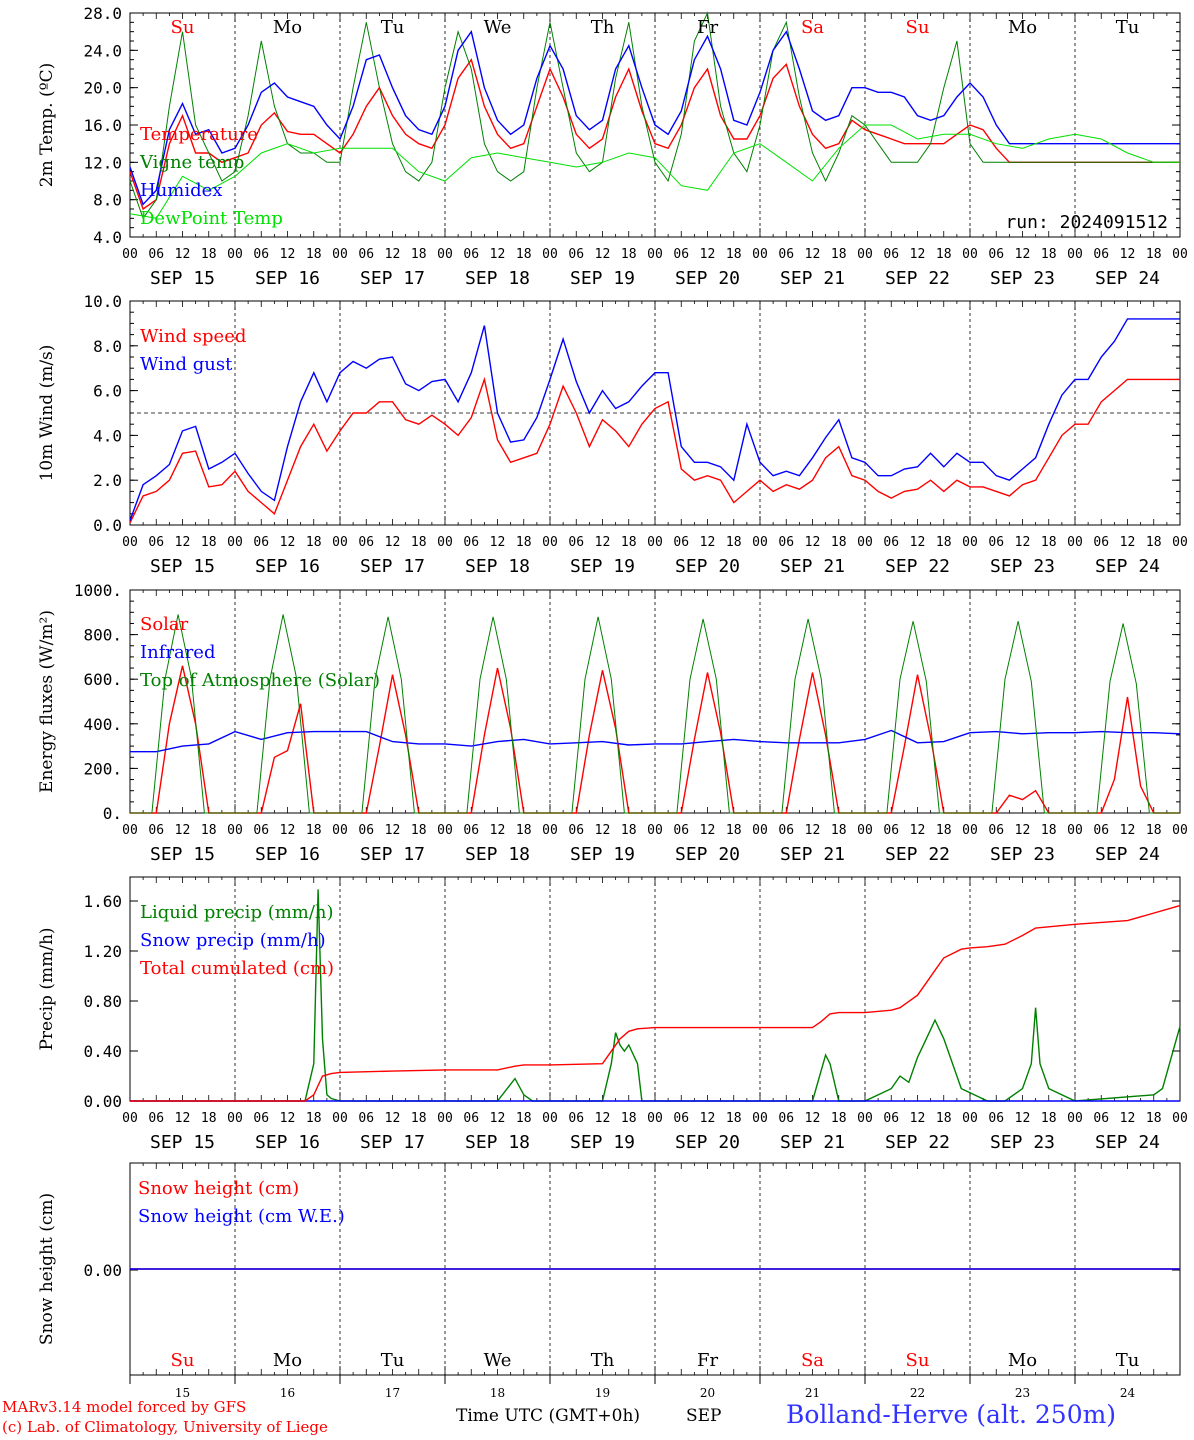 The height and width of the screenshot is (1440, 1194). Describe the element at coordinates (102, 951) in the screenshot. I see `y-tick-label: 1.20` at that location.